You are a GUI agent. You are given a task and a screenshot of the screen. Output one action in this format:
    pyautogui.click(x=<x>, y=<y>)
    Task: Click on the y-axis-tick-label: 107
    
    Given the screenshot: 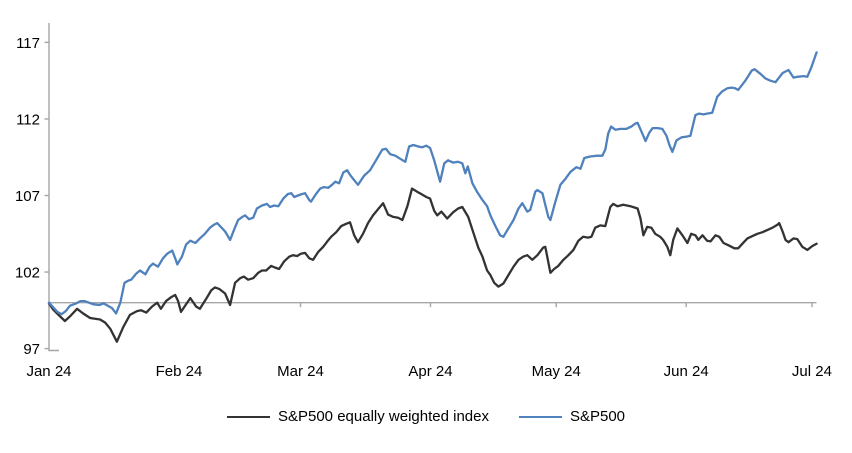 What is the action you would take?
    pyautogui.click(x=27, y=196)
    